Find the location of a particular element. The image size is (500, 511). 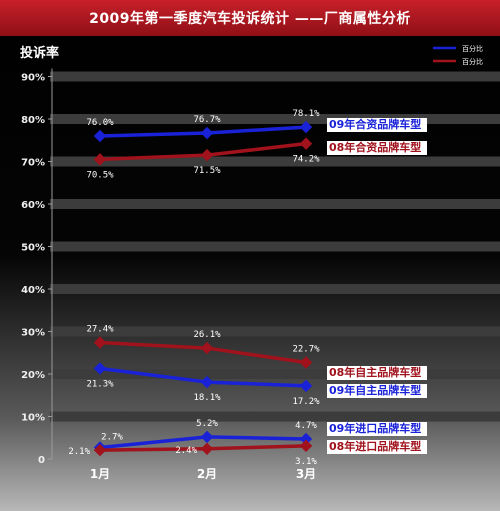

y-tick-label: 40% is located at coordinates (33, 290).